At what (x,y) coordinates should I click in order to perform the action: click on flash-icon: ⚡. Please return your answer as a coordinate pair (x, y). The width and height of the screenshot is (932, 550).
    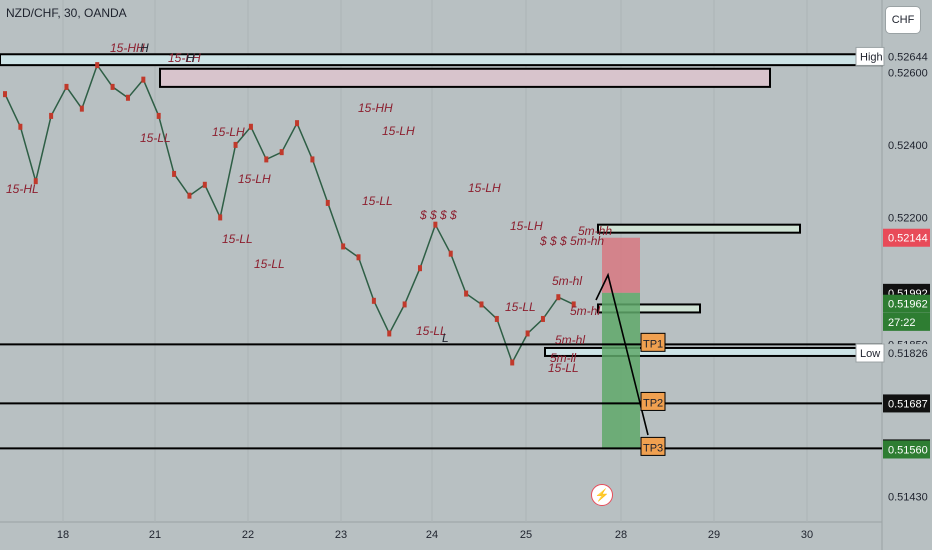
    Looking at the image, I should click on (602, 495).